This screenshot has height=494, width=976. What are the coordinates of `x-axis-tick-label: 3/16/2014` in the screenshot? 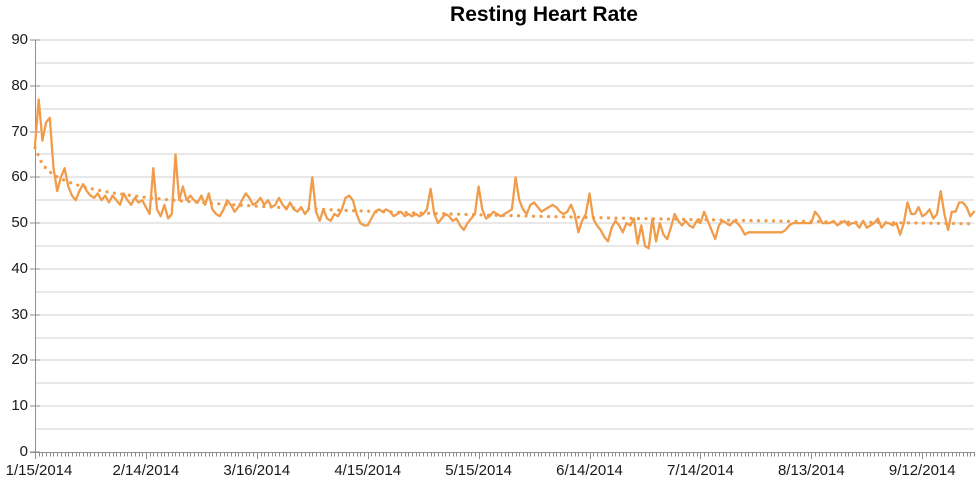 It's located at (257, 470).